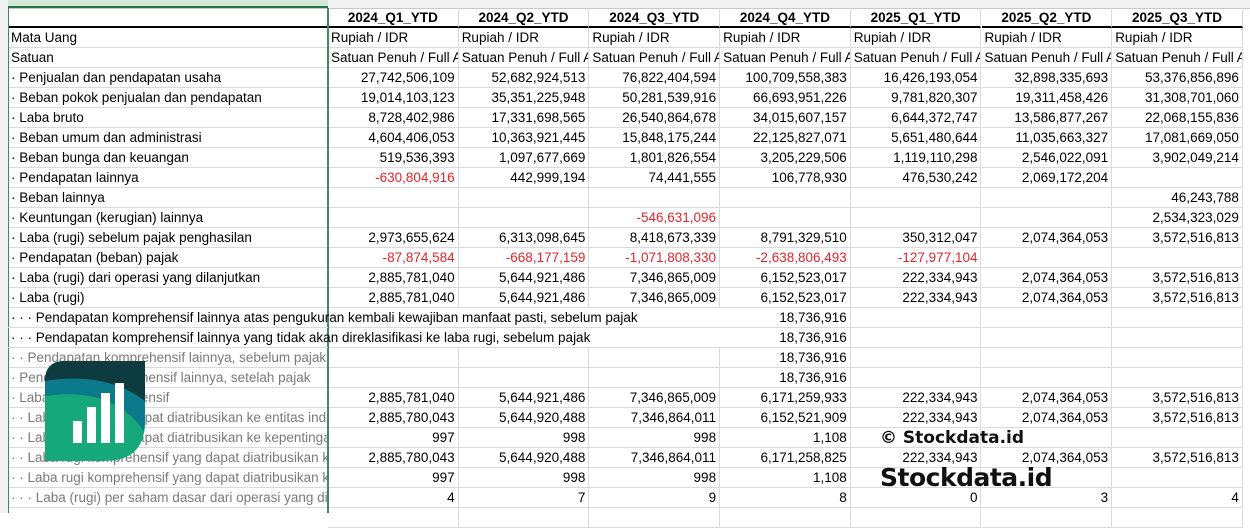 The height and width of the screenshot is (528, 1250). What do you see at coordinates (393, 258) in the screenshot?
I see `value-cell: -87,874,584` at bounding box center [393, 258].